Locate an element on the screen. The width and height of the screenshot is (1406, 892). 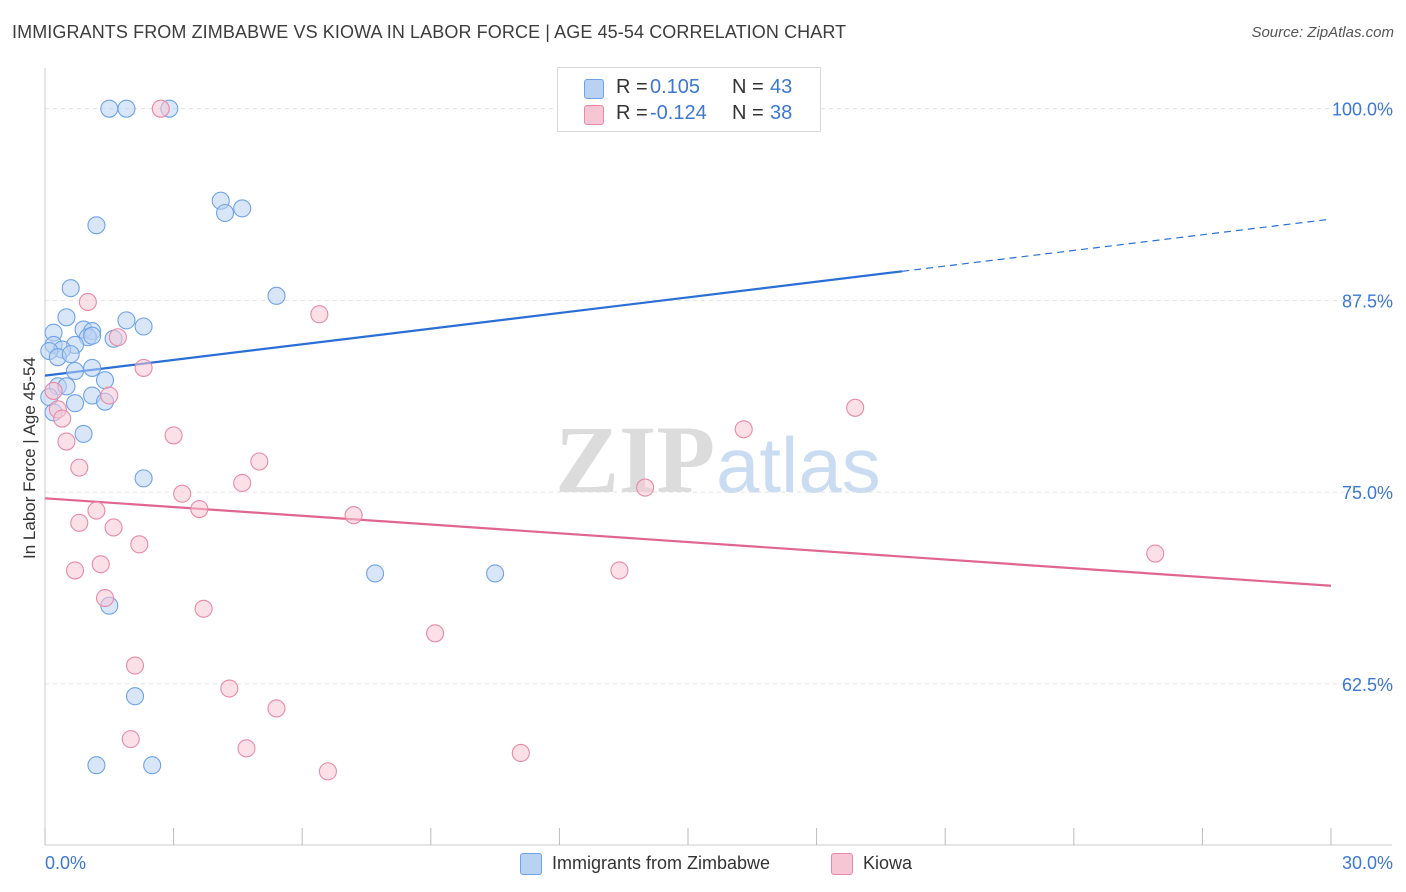
x-tick-label-max: 30.0% is located at coordinates (1367, 863).